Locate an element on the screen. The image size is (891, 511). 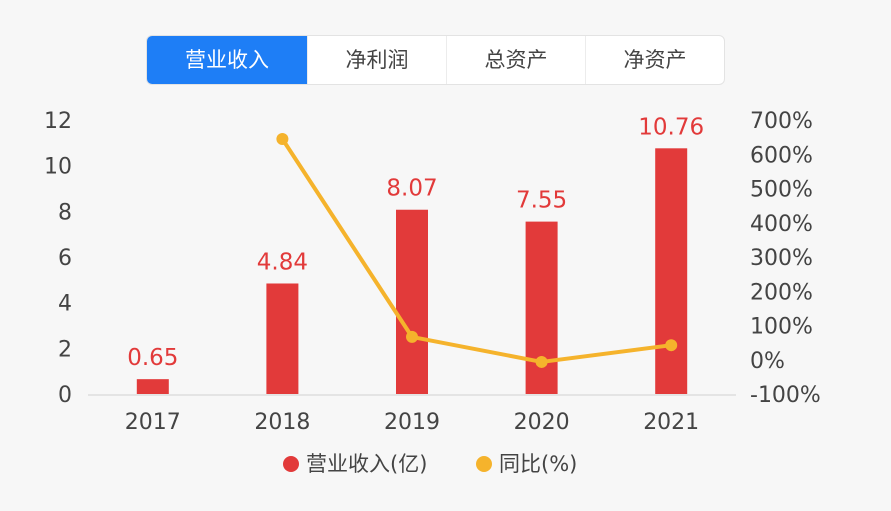
y-left-tick-label: 10 is located at coordinates (58, 167).